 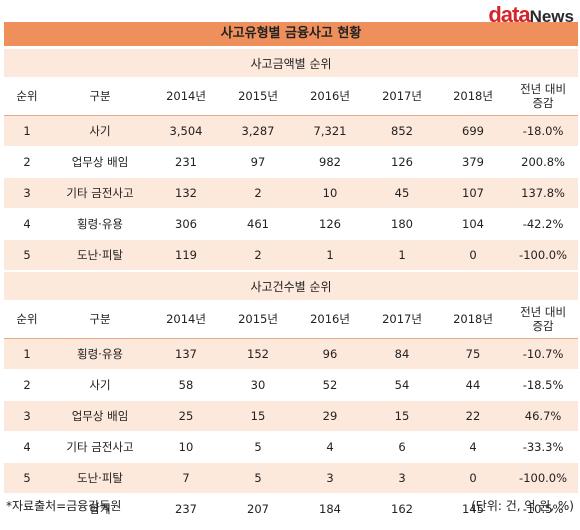 I want to click on table-row: 4 기타 금전사고 10 5 4 6 4 -33.3%, so click(x=291, y=447).